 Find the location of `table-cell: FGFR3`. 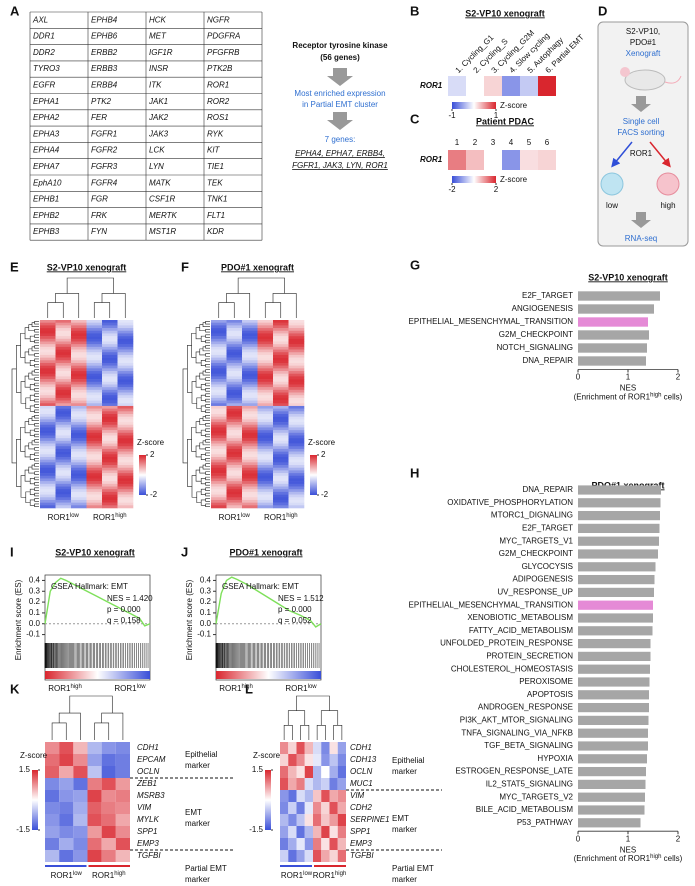

table-cell: FGFR3 is located at coordinates (104, 166).